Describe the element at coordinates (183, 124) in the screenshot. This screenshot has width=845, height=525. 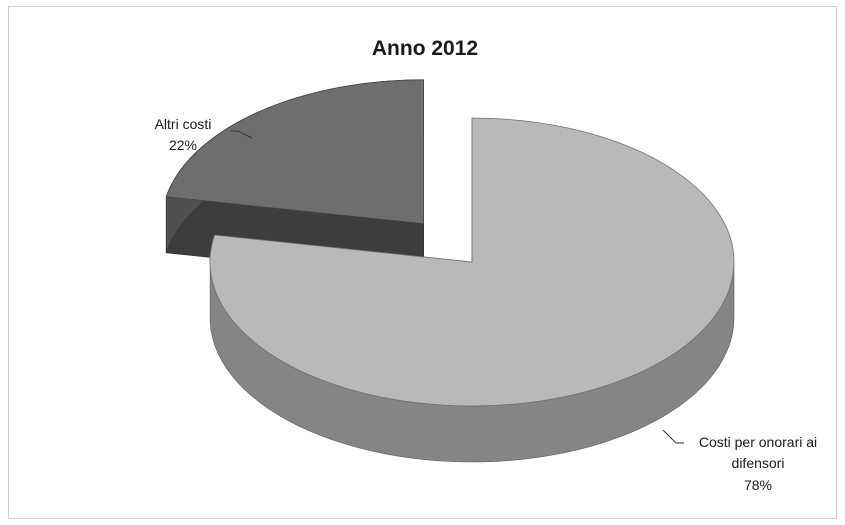
I see `slice-label-altri-costi: Altri costi` at that location.